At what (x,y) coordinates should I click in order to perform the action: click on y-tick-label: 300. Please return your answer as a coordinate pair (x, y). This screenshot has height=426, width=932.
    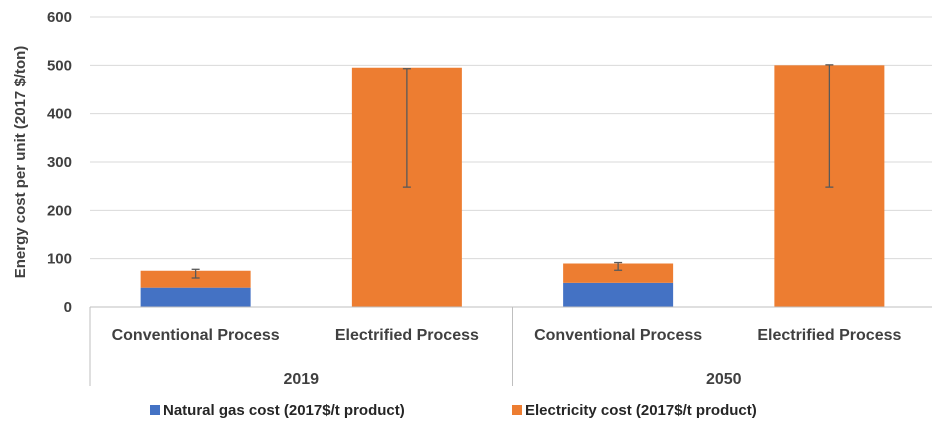
    Looking at the image, I should click on (59, 162).